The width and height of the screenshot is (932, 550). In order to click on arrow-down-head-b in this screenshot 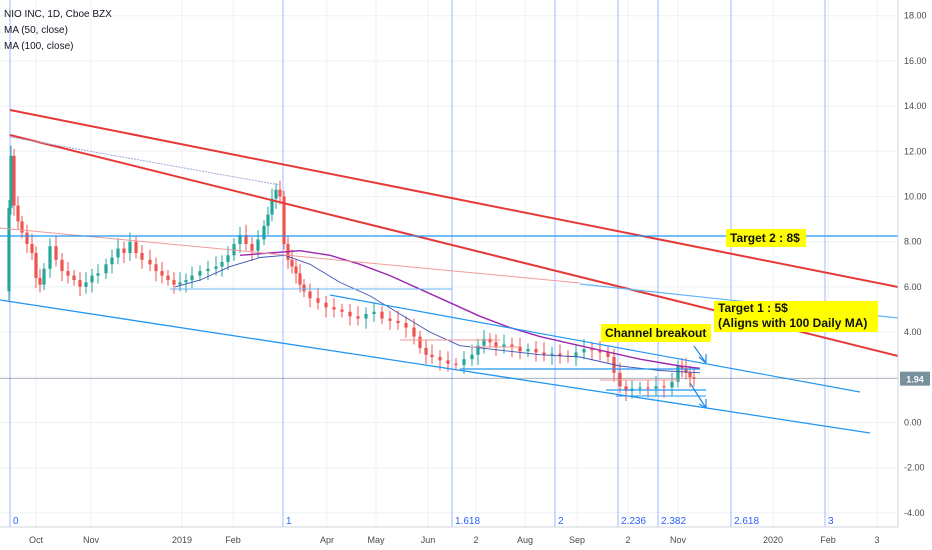, I will do `click(702, 406)`.